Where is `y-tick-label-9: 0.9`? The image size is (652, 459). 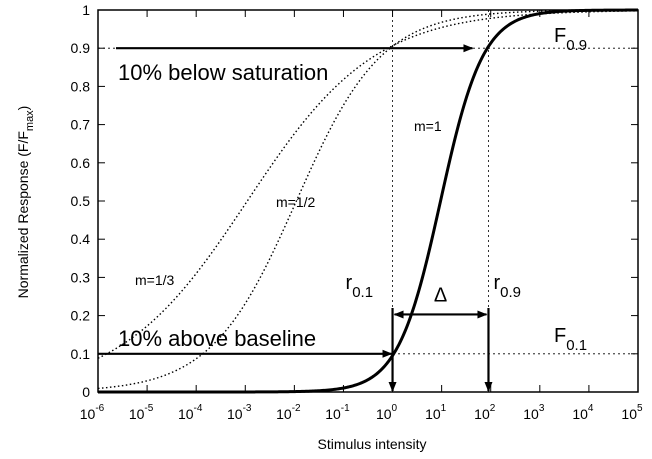
y-tick-label-9: 0.9 is located at coordinates (81, 48).